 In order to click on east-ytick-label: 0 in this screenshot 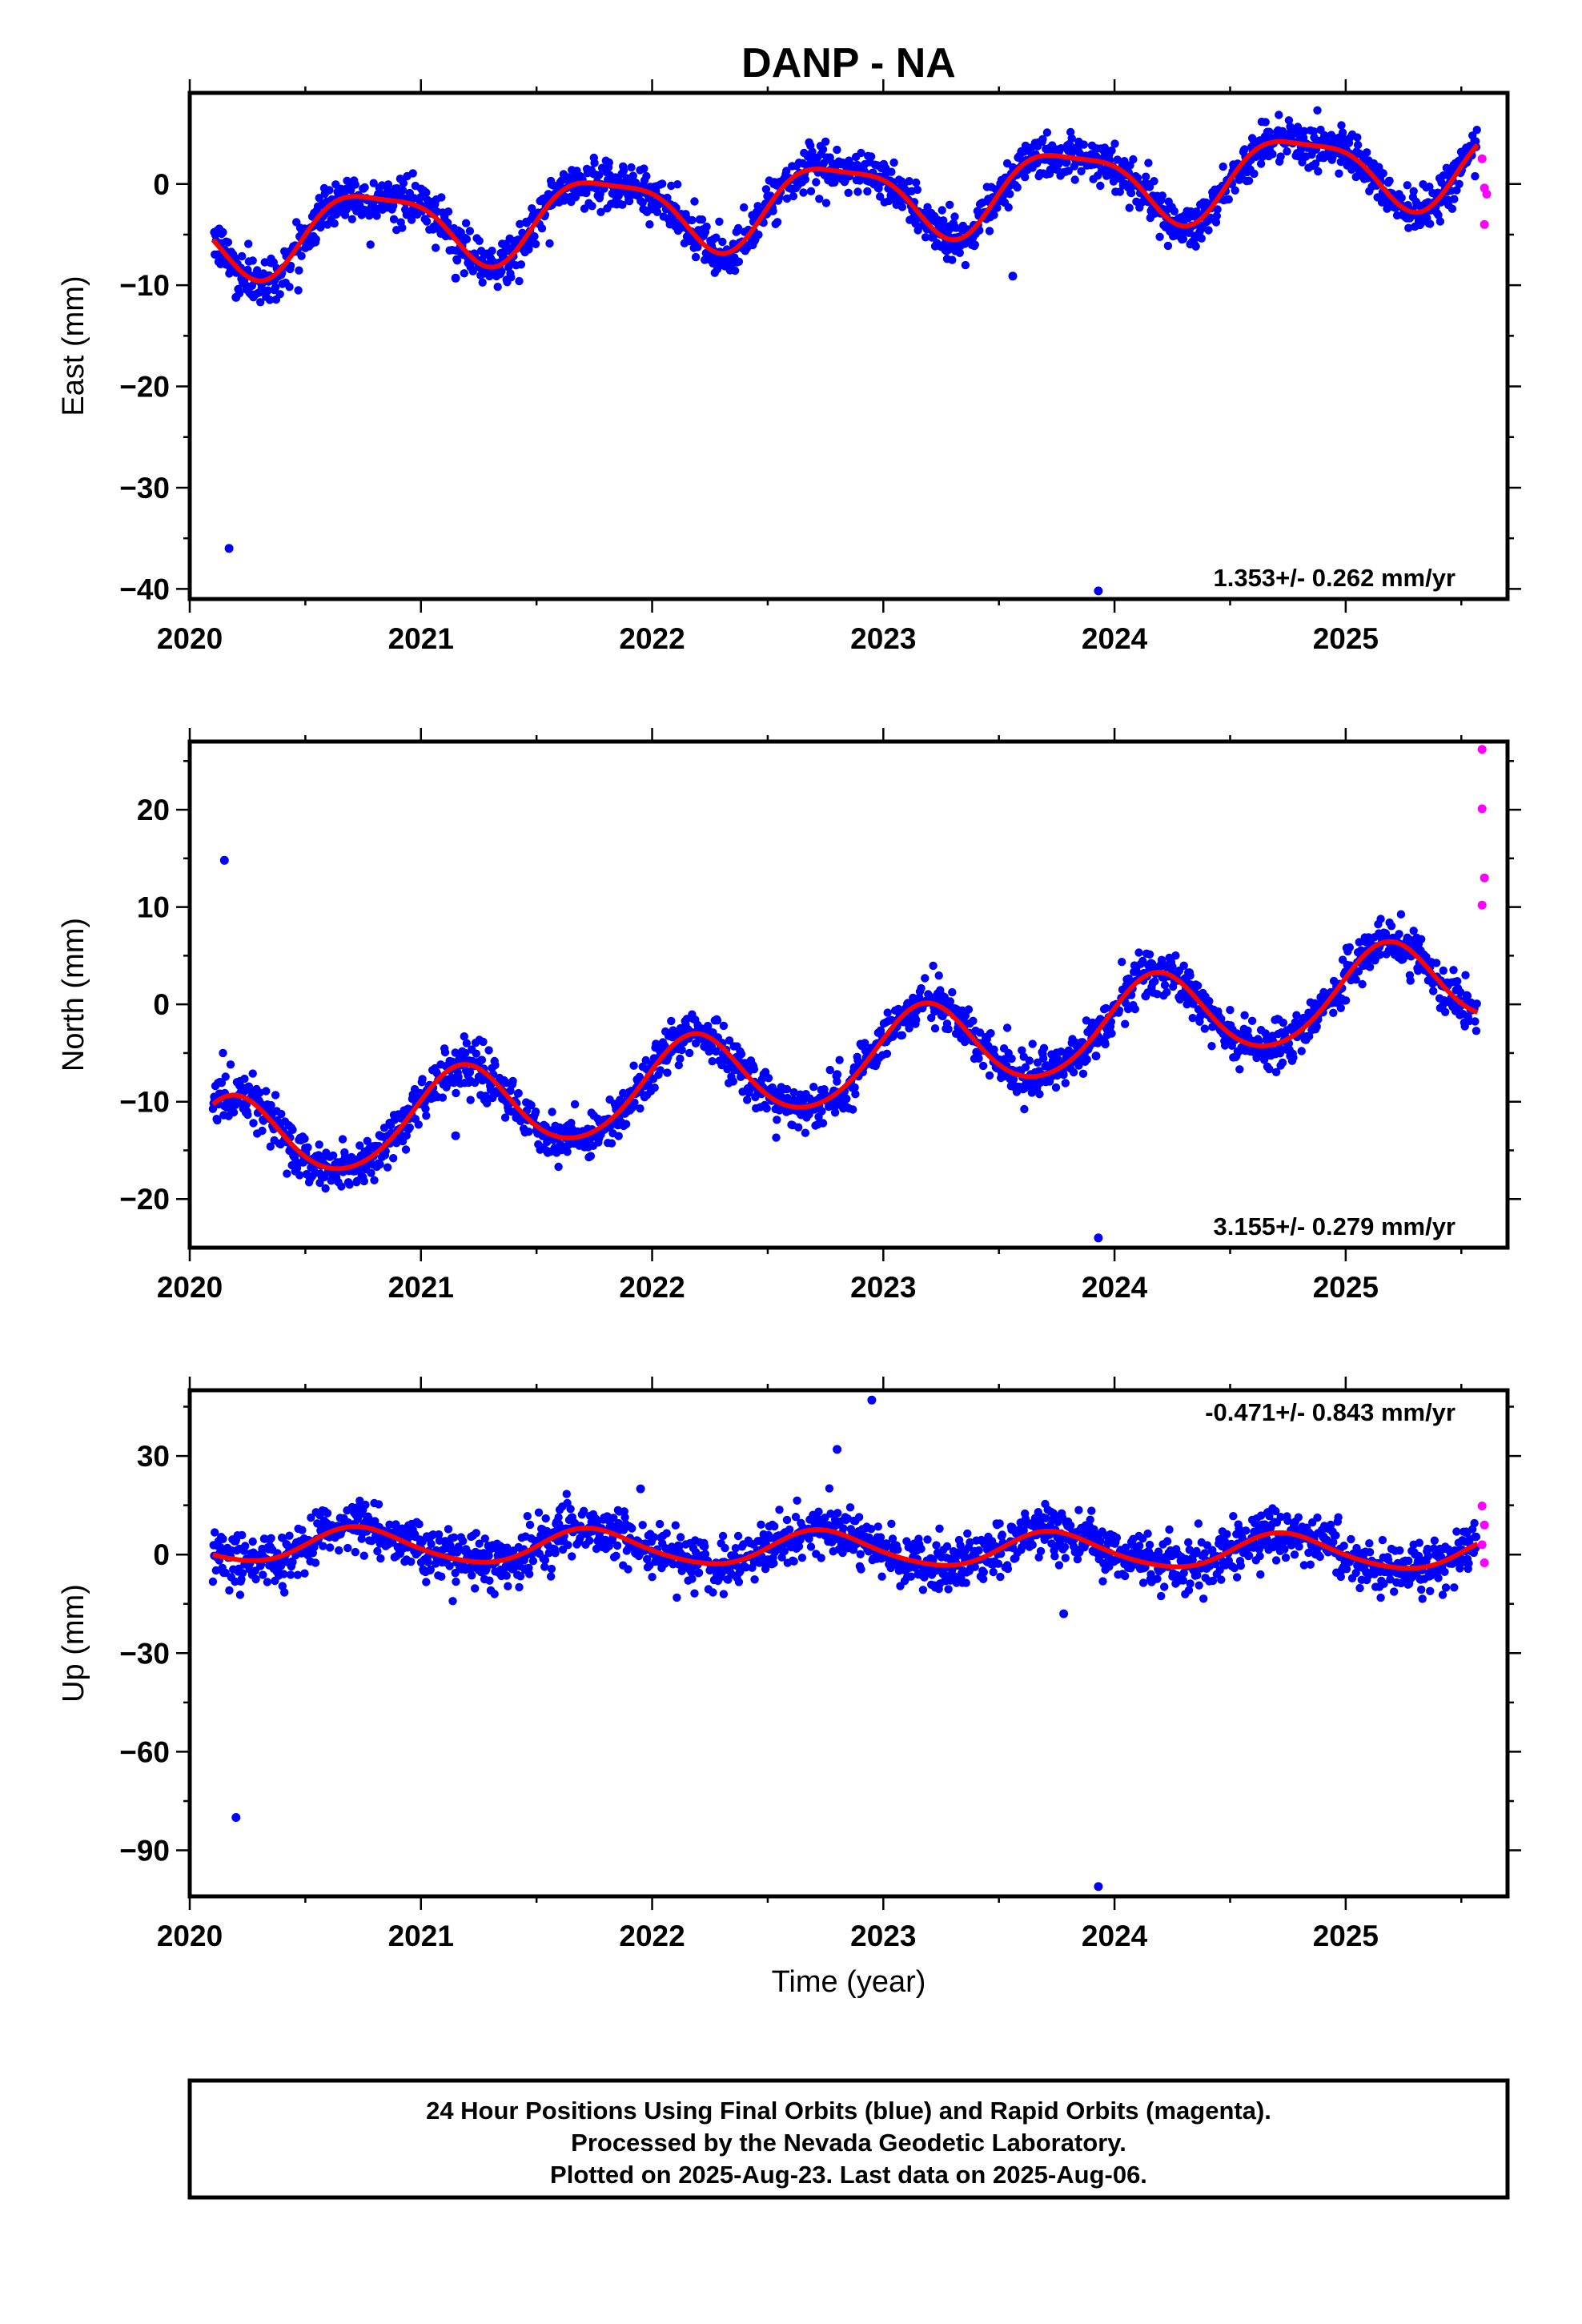, I will do `click(161, 185)`.